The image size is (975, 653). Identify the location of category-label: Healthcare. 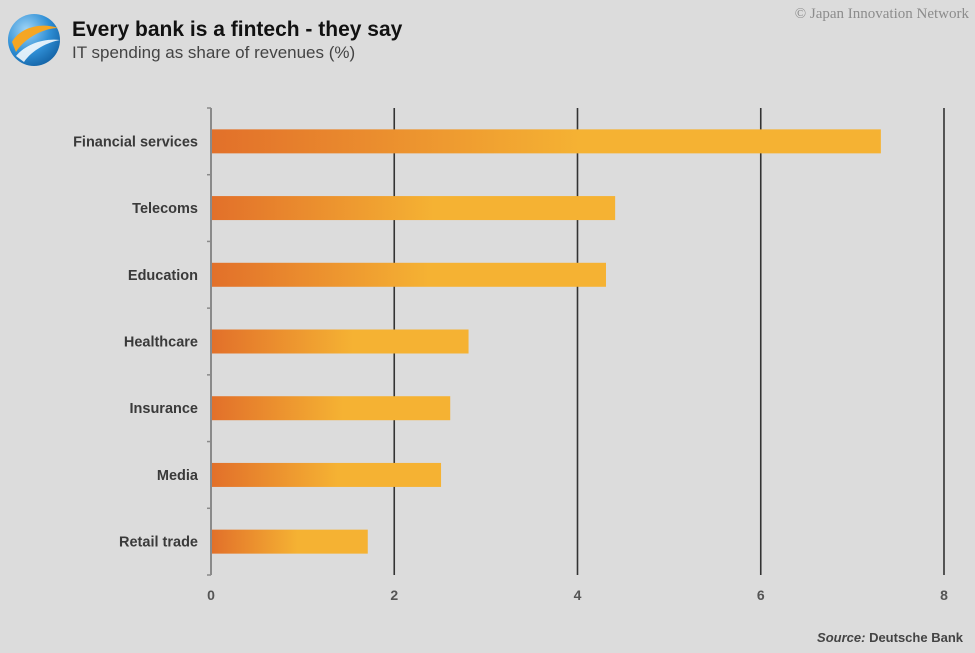
(161, 343).